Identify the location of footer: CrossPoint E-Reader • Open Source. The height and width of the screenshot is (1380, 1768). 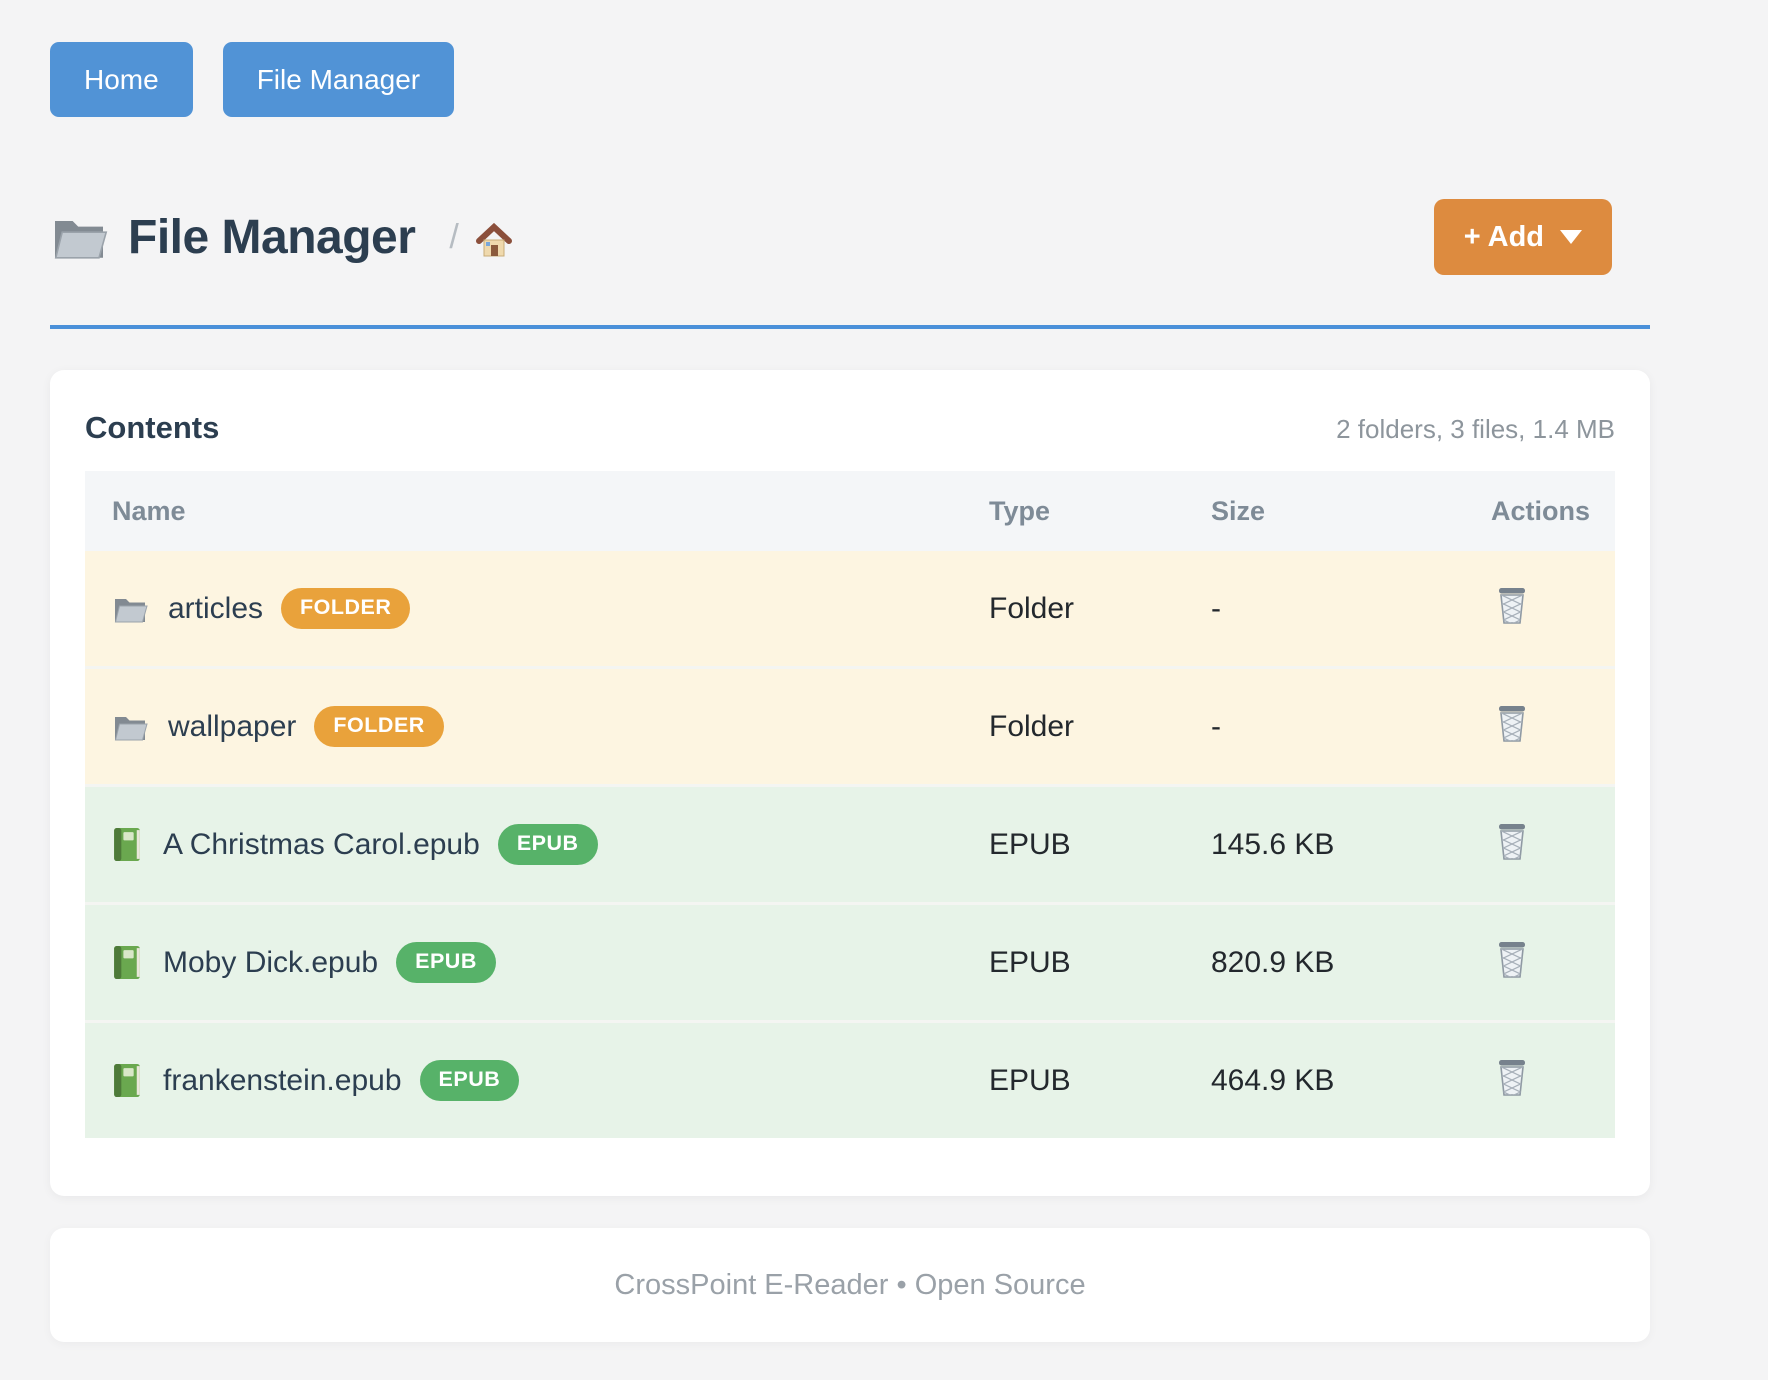
(850, 1285).